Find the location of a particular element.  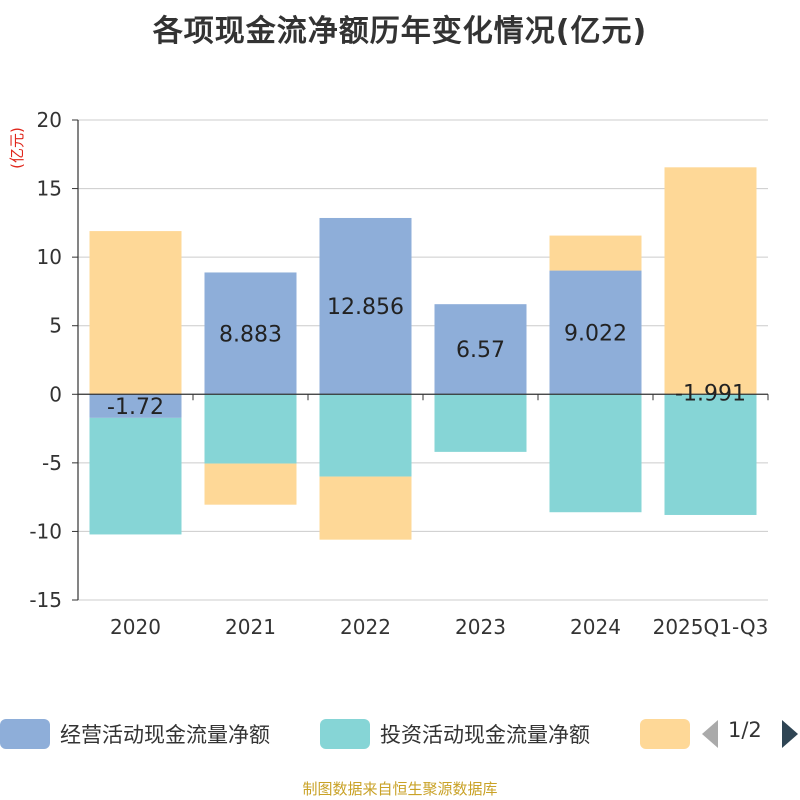

y-tick-label: 20 is located at coordinates (49, 120).